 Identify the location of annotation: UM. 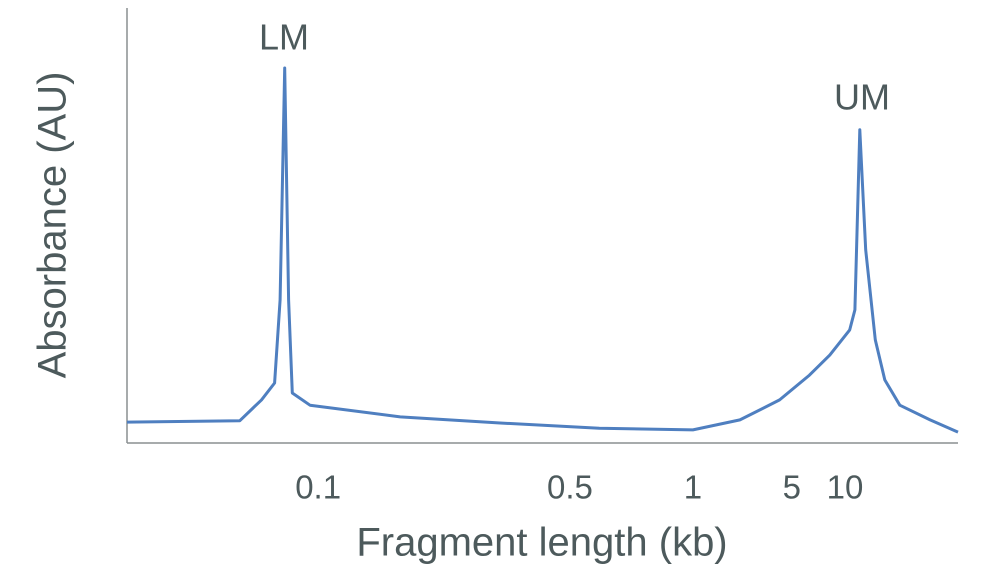
(862, 97).